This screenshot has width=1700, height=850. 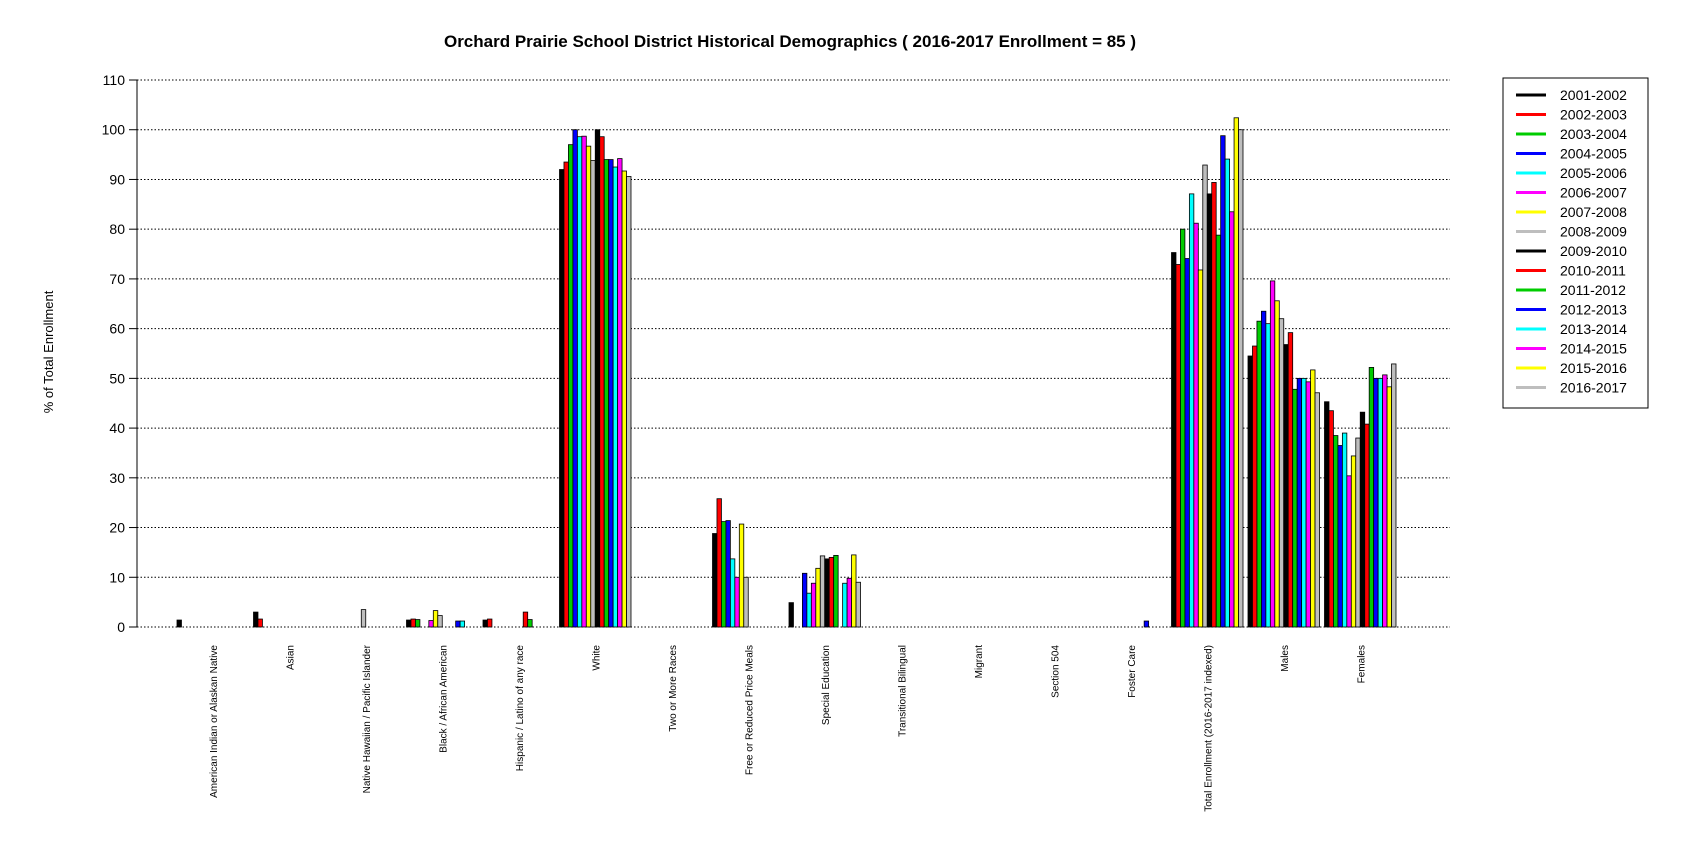 I want to click on legend-label: 2009-2010, so click(x=1593, y=251).